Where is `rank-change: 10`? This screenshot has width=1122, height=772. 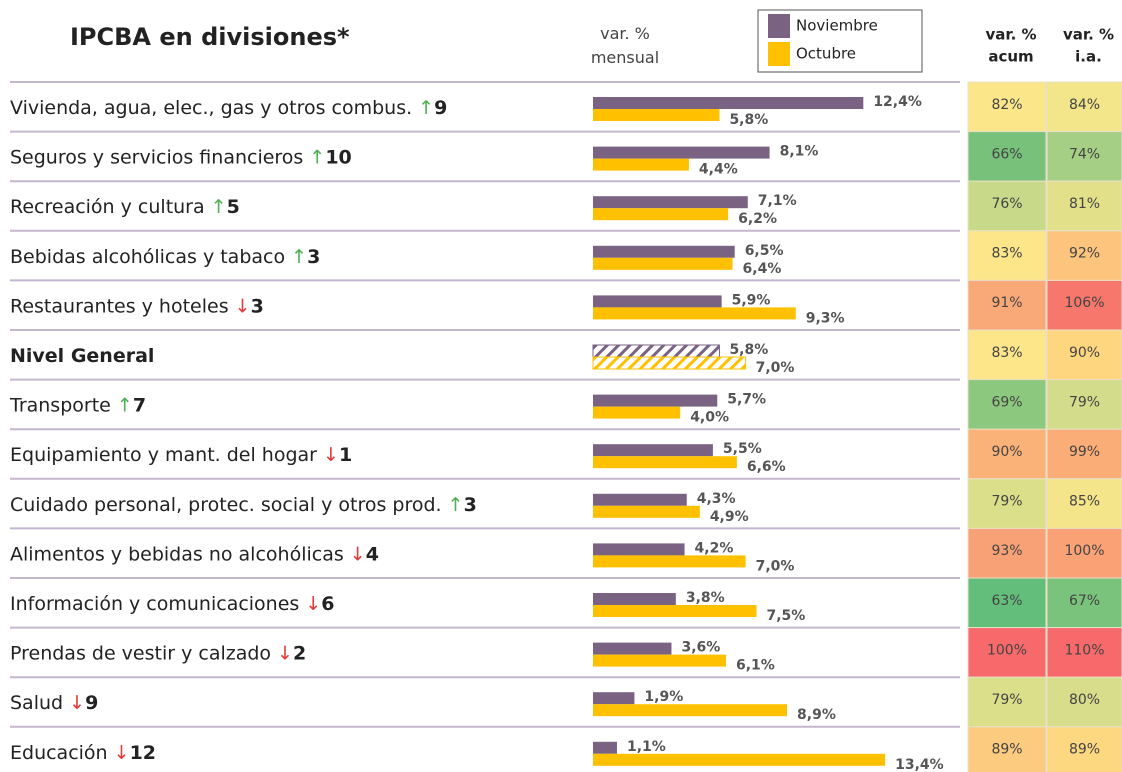
rank-change: 10 is located at coordinates (338, 157).